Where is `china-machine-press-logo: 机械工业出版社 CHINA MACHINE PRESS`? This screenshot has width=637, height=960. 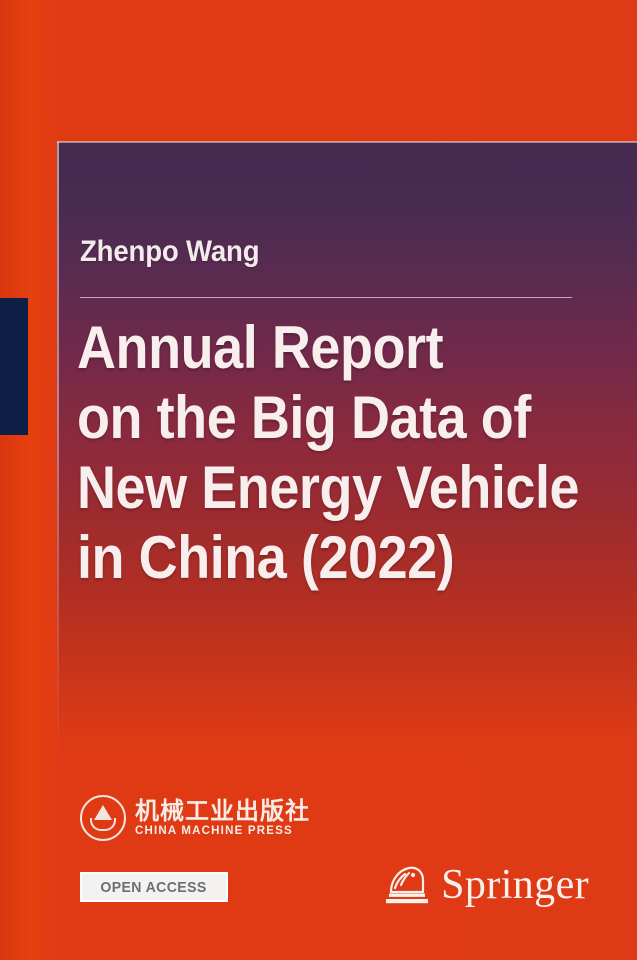
china-machine-press-logo: 机械工业出版社 CHINA MACHINE PRESS is located at coordinates (195, 818).